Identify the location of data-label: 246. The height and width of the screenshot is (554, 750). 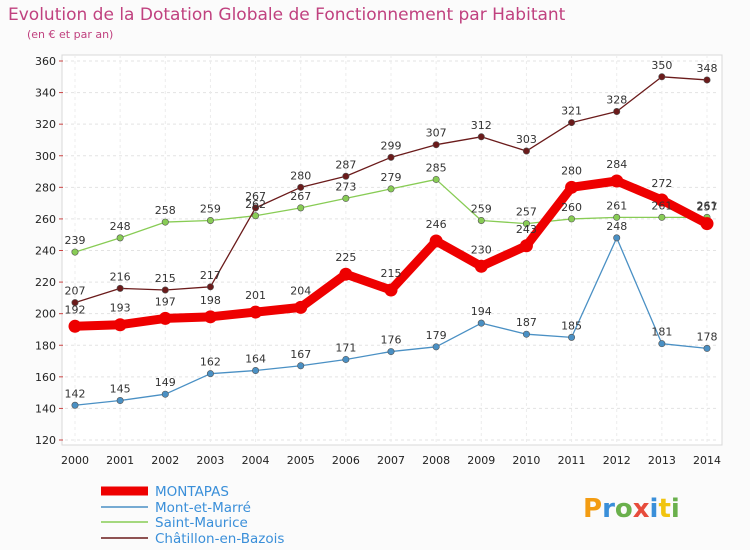
(436, 224).